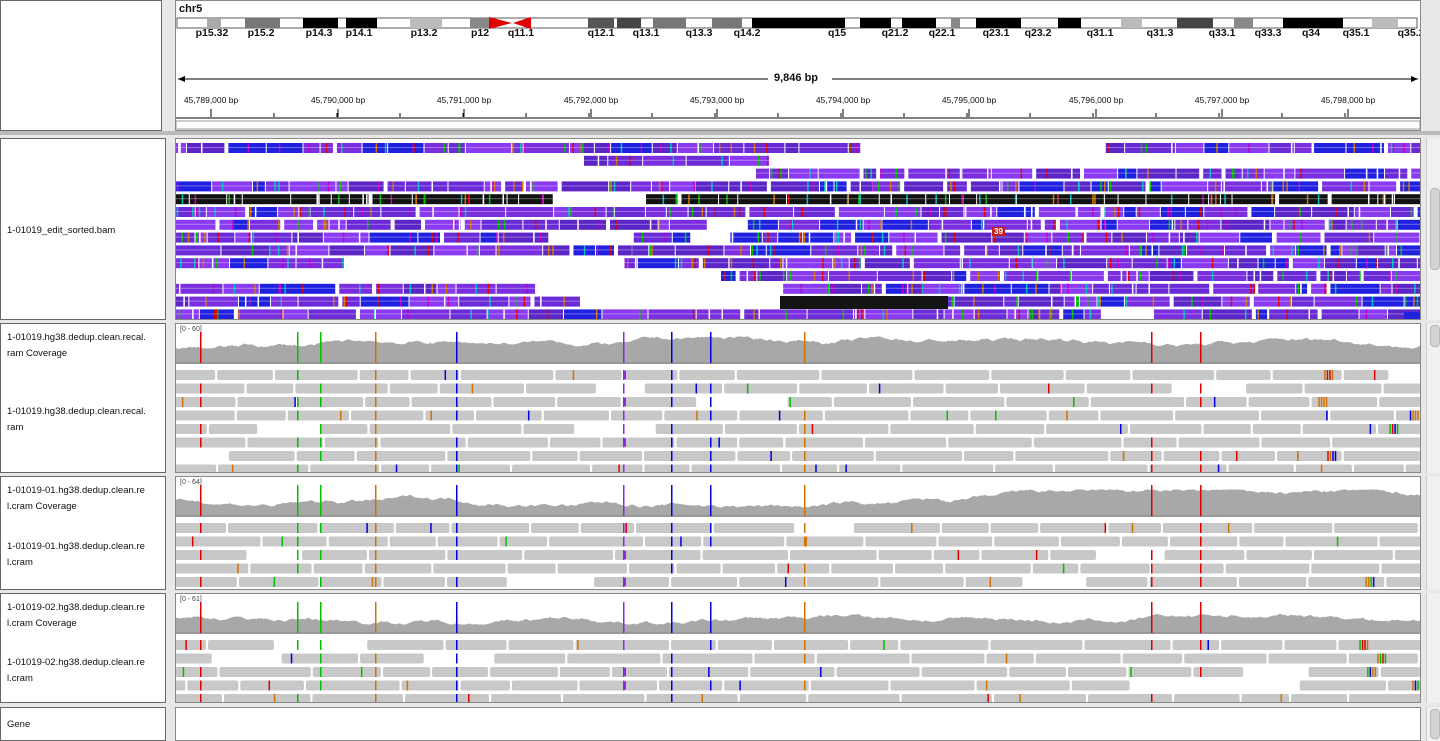 The width and height of the screenshot is (1440, 741). Describe the element at coordinates (76, 419) in the screenshot. I see `reads-track-label: 1-01019.hg38.dedup.clean.recal. ram` at that location.